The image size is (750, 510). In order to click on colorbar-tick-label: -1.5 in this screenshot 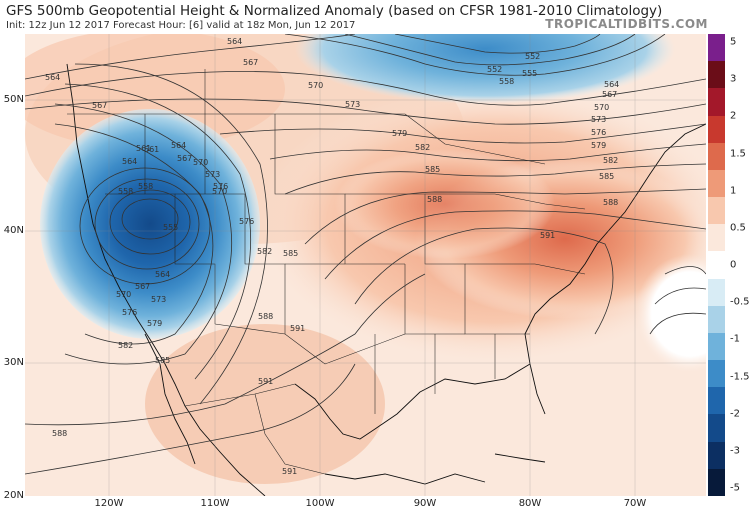, I will do `click(740, 376)`.